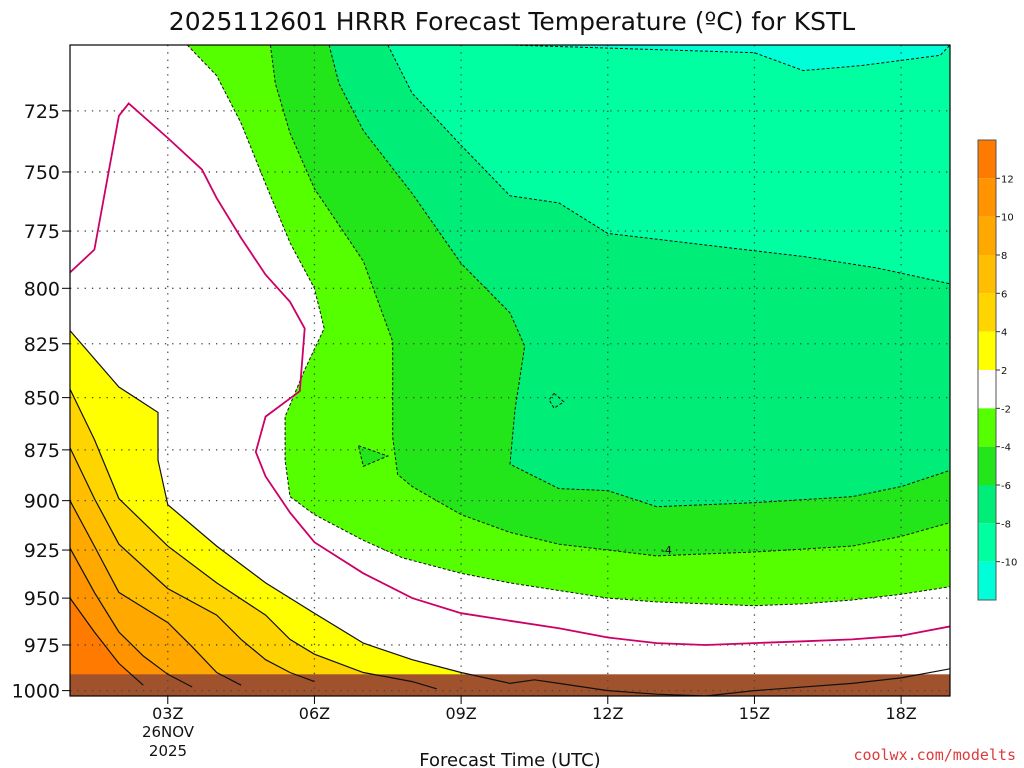  I want to click on contour-plus10-line, so click(156, 593).